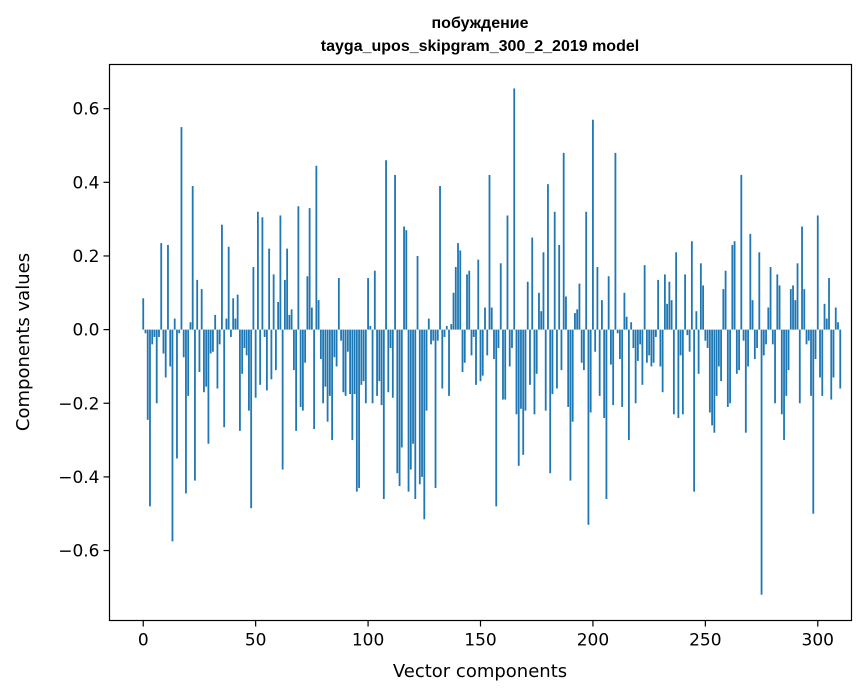 The width and height of the screenshot is (867, 696). I want to click on y-axis-label: Components values, so click(23, 342).